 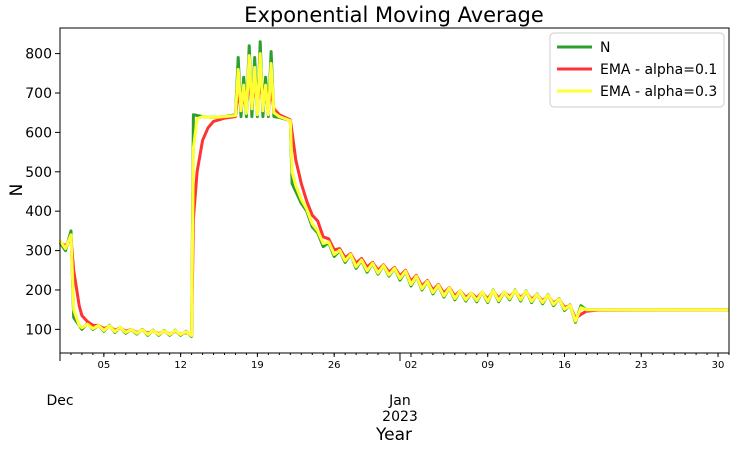 I want to click on x-tick-label: 02, so click(x=411, y=365).